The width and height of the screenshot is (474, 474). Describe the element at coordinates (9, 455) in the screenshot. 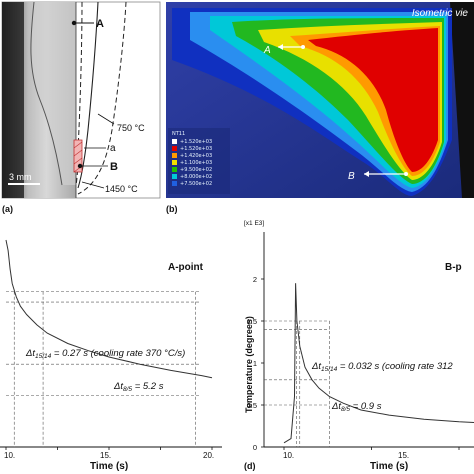

I see `chart-a-xtick-10: 10.` at that location.